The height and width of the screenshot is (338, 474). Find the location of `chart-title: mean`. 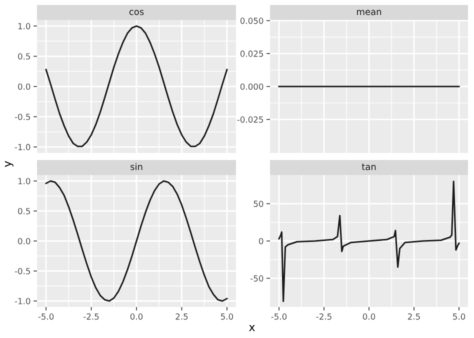

chart-title: mean is located at coordinates (369, 13).